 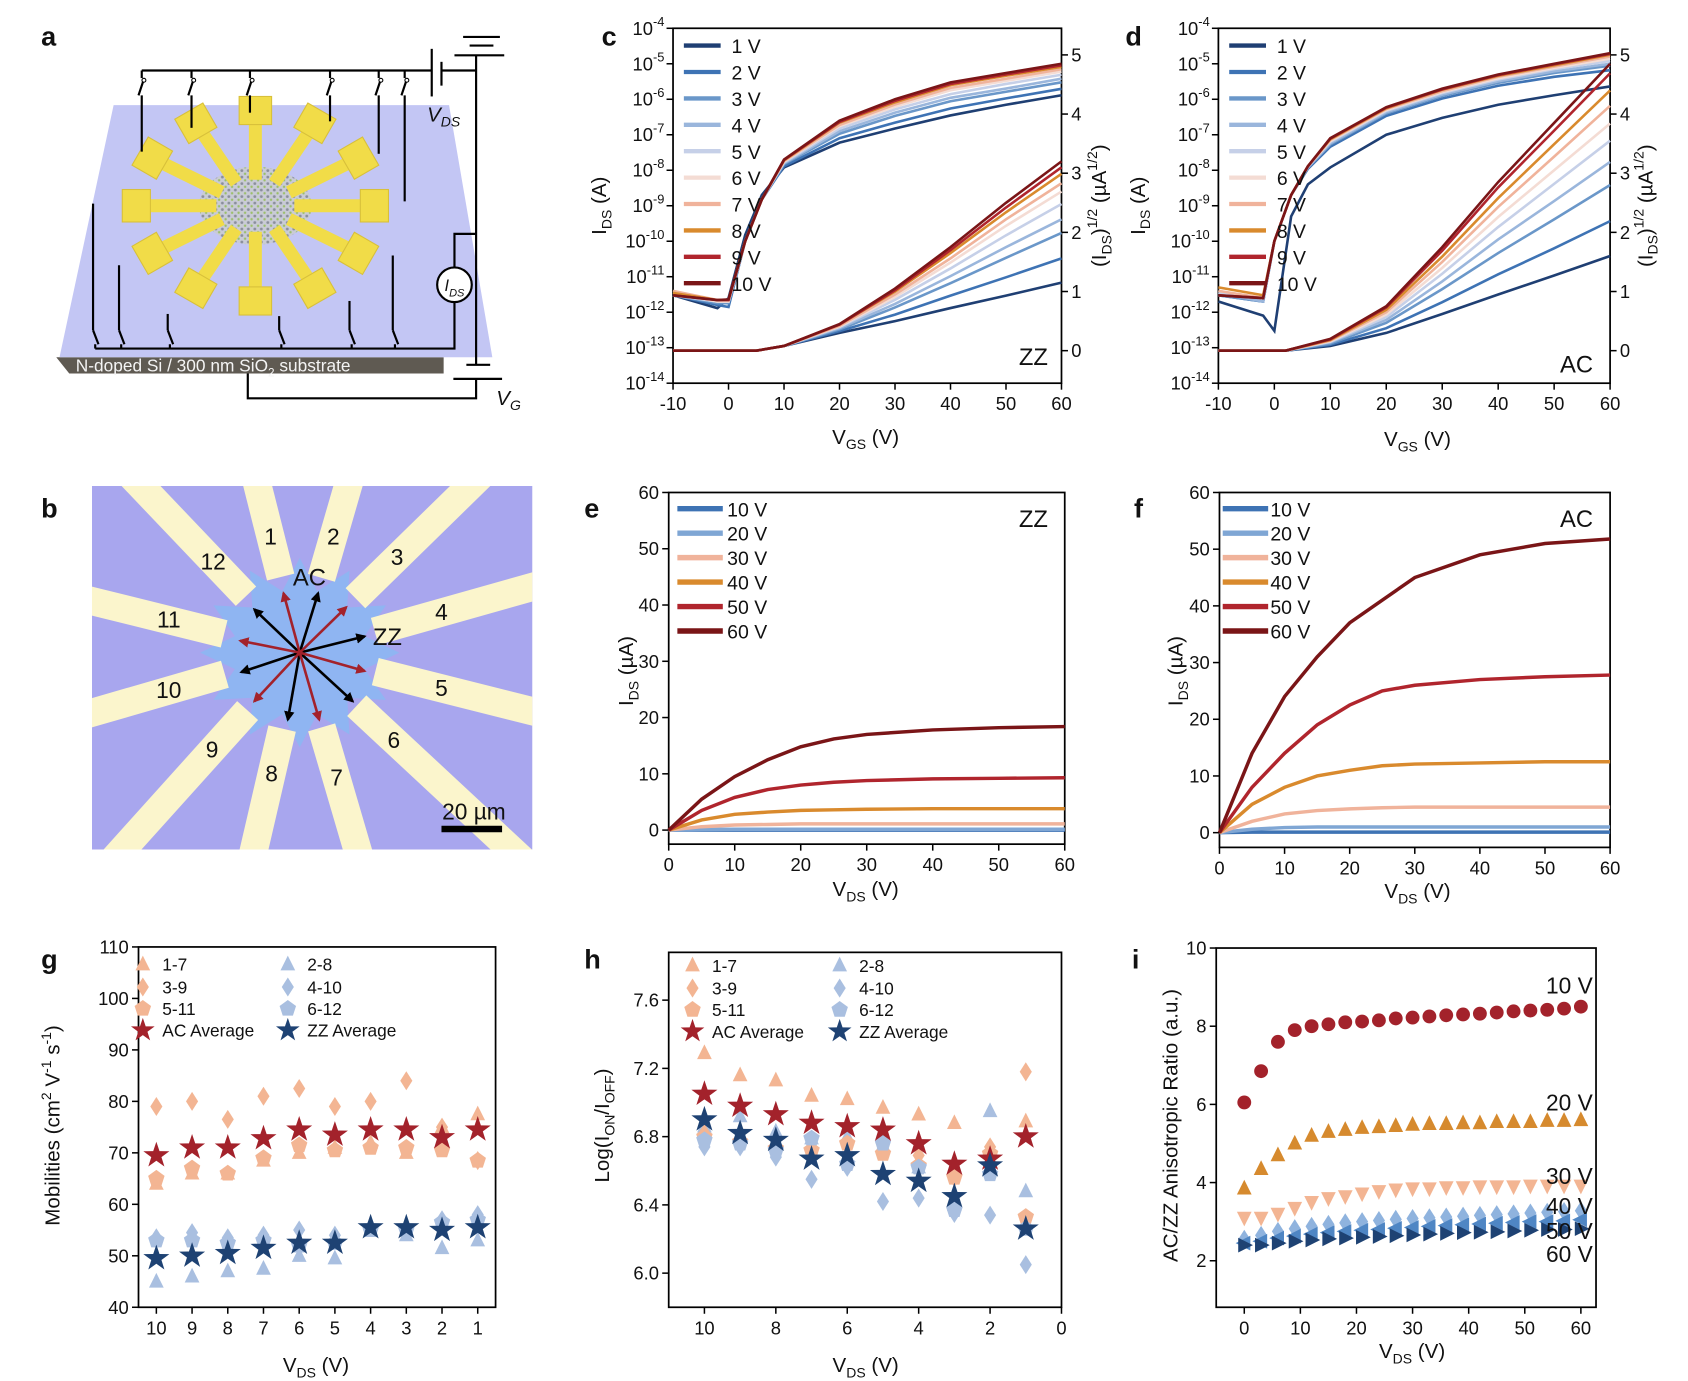 What do you see at coordinates (800, 864) in the screenshot?
I see `x-tick-label: 20` at bounding box center [800, 864].